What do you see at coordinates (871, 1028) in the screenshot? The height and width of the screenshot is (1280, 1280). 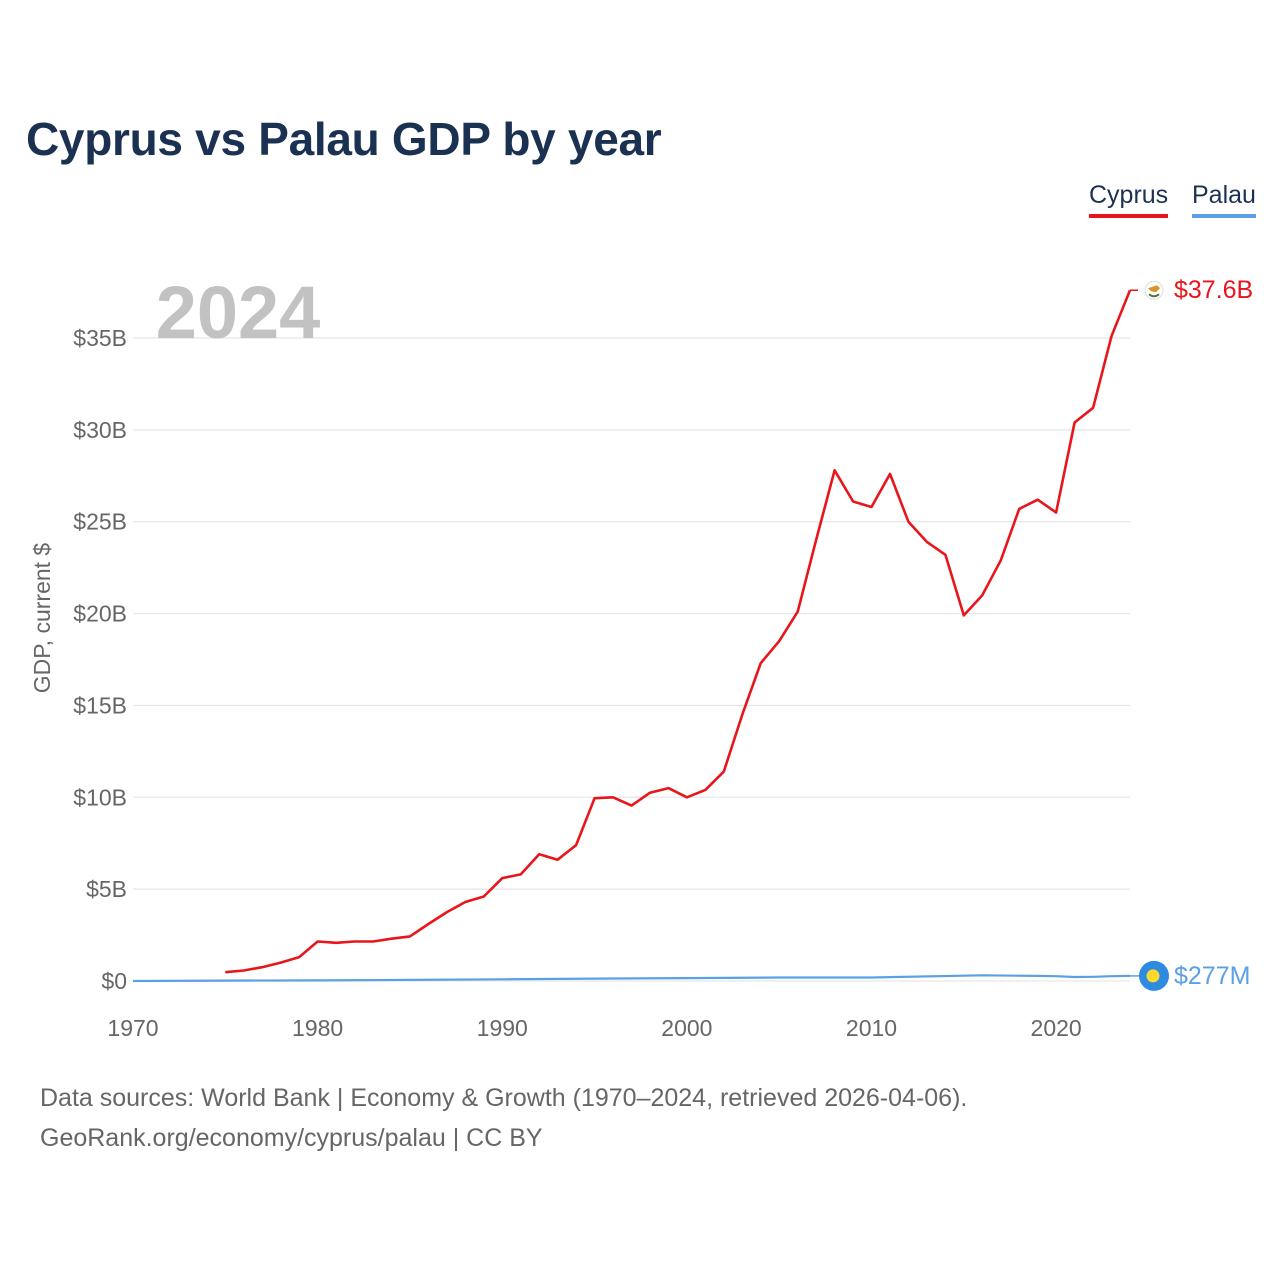 I see `x-tick-label: 2010` at bounding box center [871, 1028].